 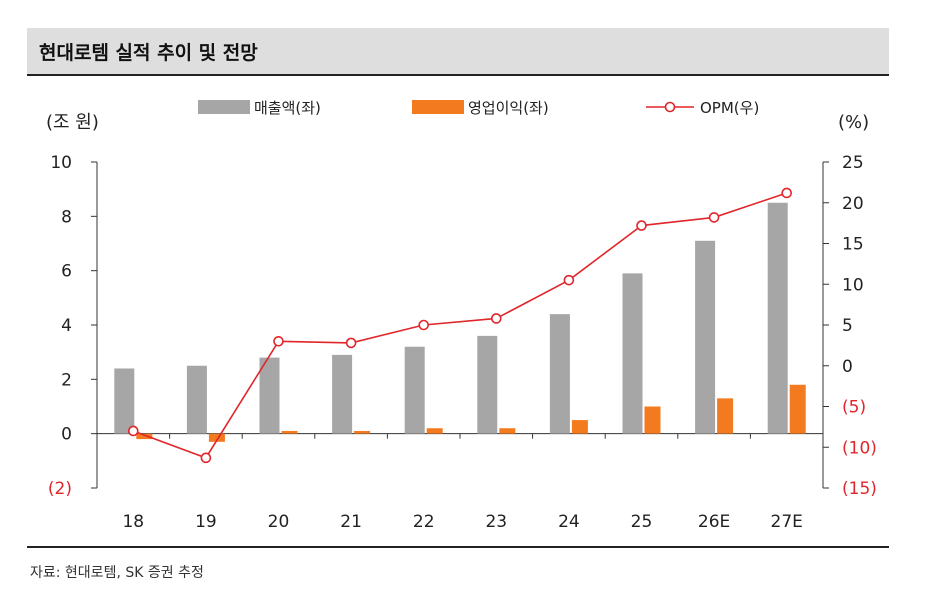 I want to click on legend-op-label: 영업이익(좌), so click(x=508, y=108).